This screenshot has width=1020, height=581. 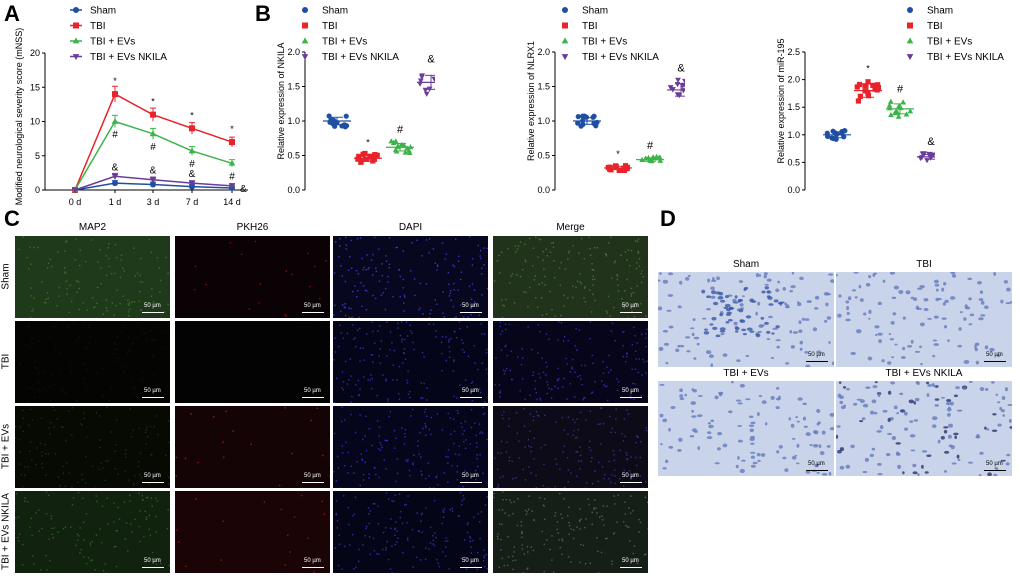 I want to click on y-tick-label: 1.5, so click(x=543, y=87).